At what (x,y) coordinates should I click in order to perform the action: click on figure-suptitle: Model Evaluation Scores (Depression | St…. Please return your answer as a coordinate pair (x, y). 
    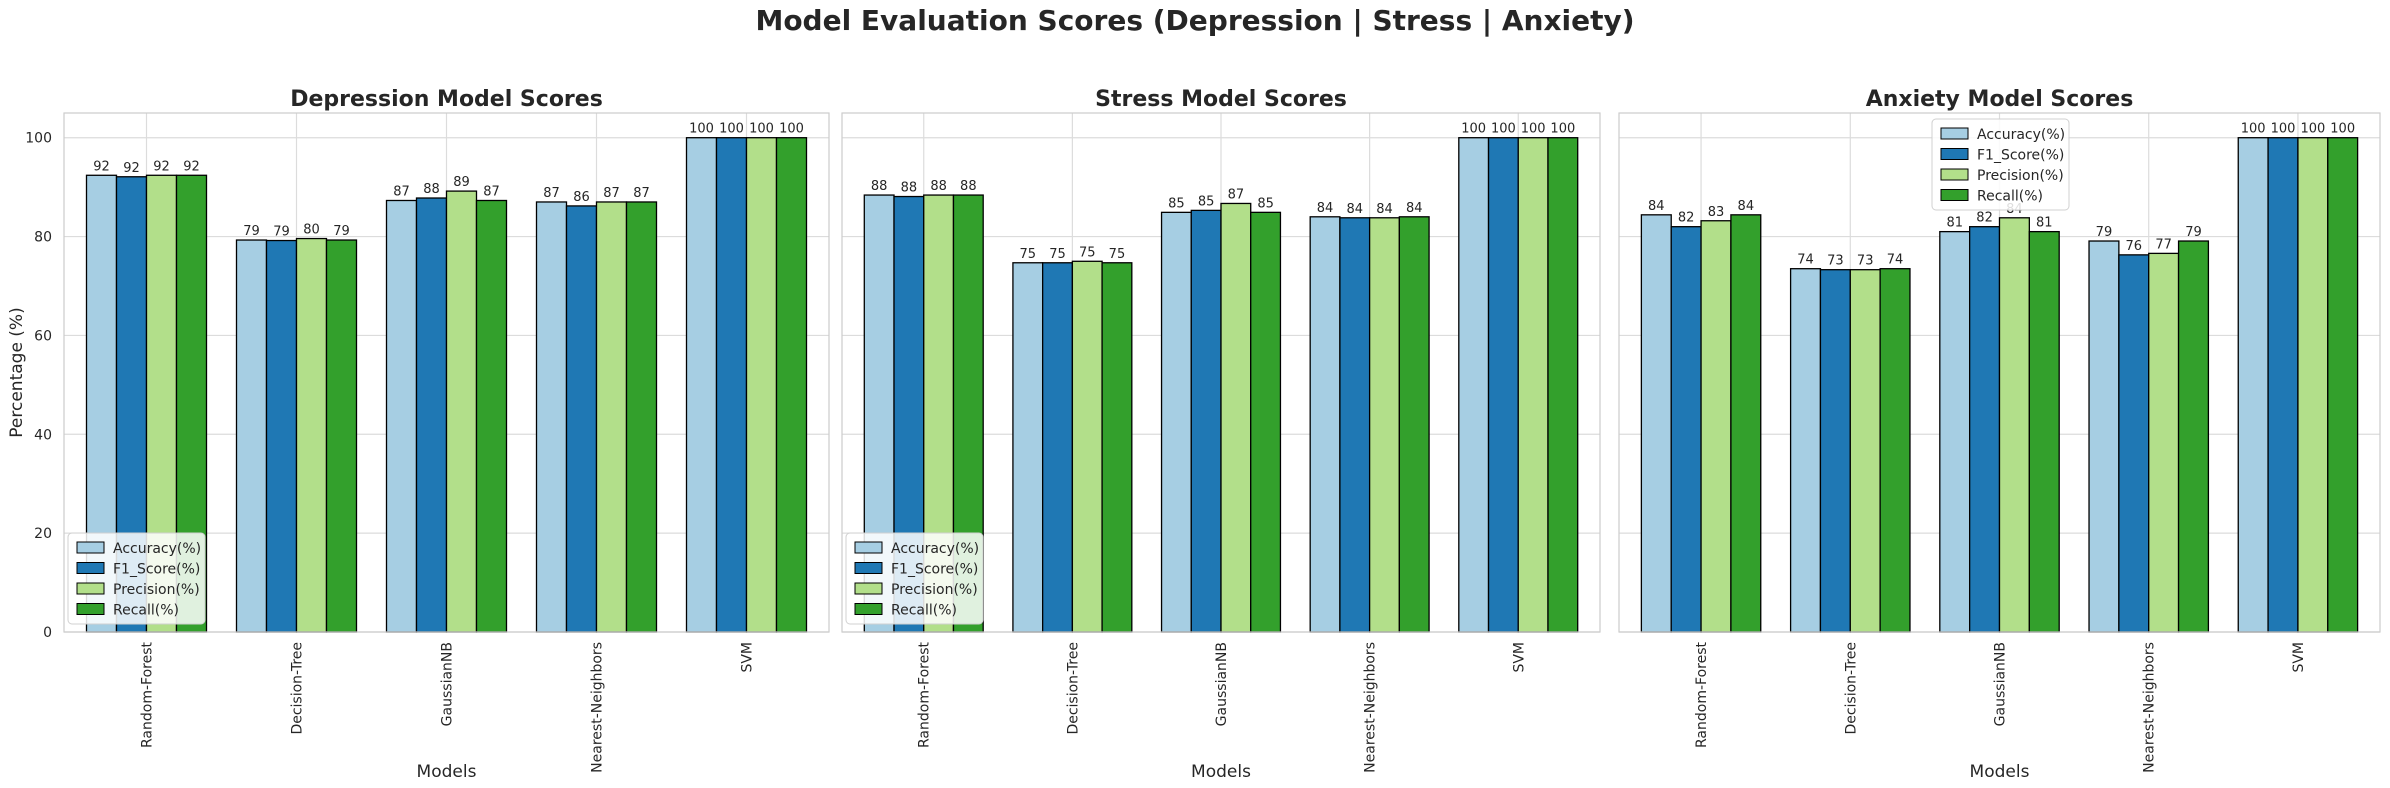
    Looking at the image, I should click on (1194, 20).